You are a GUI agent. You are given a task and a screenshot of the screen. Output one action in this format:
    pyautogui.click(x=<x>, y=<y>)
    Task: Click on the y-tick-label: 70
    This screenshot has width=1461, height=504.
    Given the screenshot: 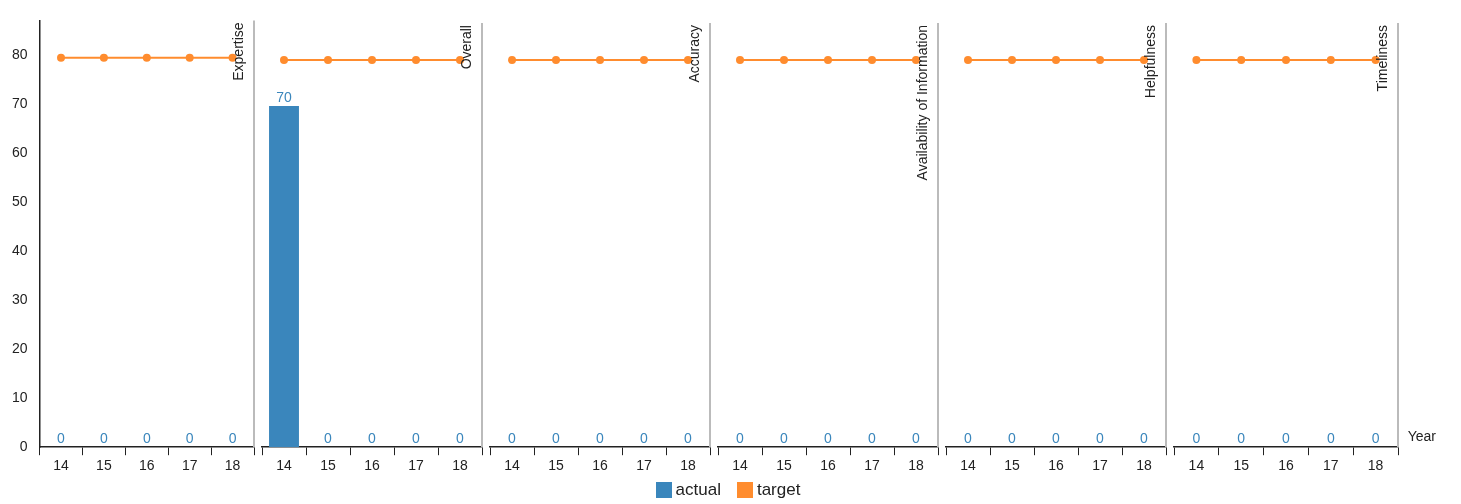 What is the action you would take?
    pyautogui.click(x=19, y=102)
    